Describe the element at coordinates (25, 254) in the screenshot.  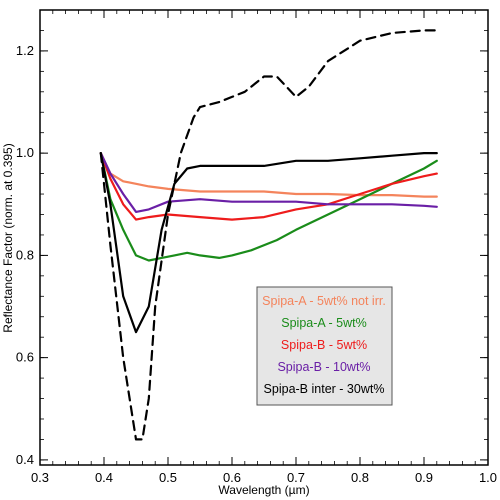
I see `y-tick-label: 0.8` at that location.